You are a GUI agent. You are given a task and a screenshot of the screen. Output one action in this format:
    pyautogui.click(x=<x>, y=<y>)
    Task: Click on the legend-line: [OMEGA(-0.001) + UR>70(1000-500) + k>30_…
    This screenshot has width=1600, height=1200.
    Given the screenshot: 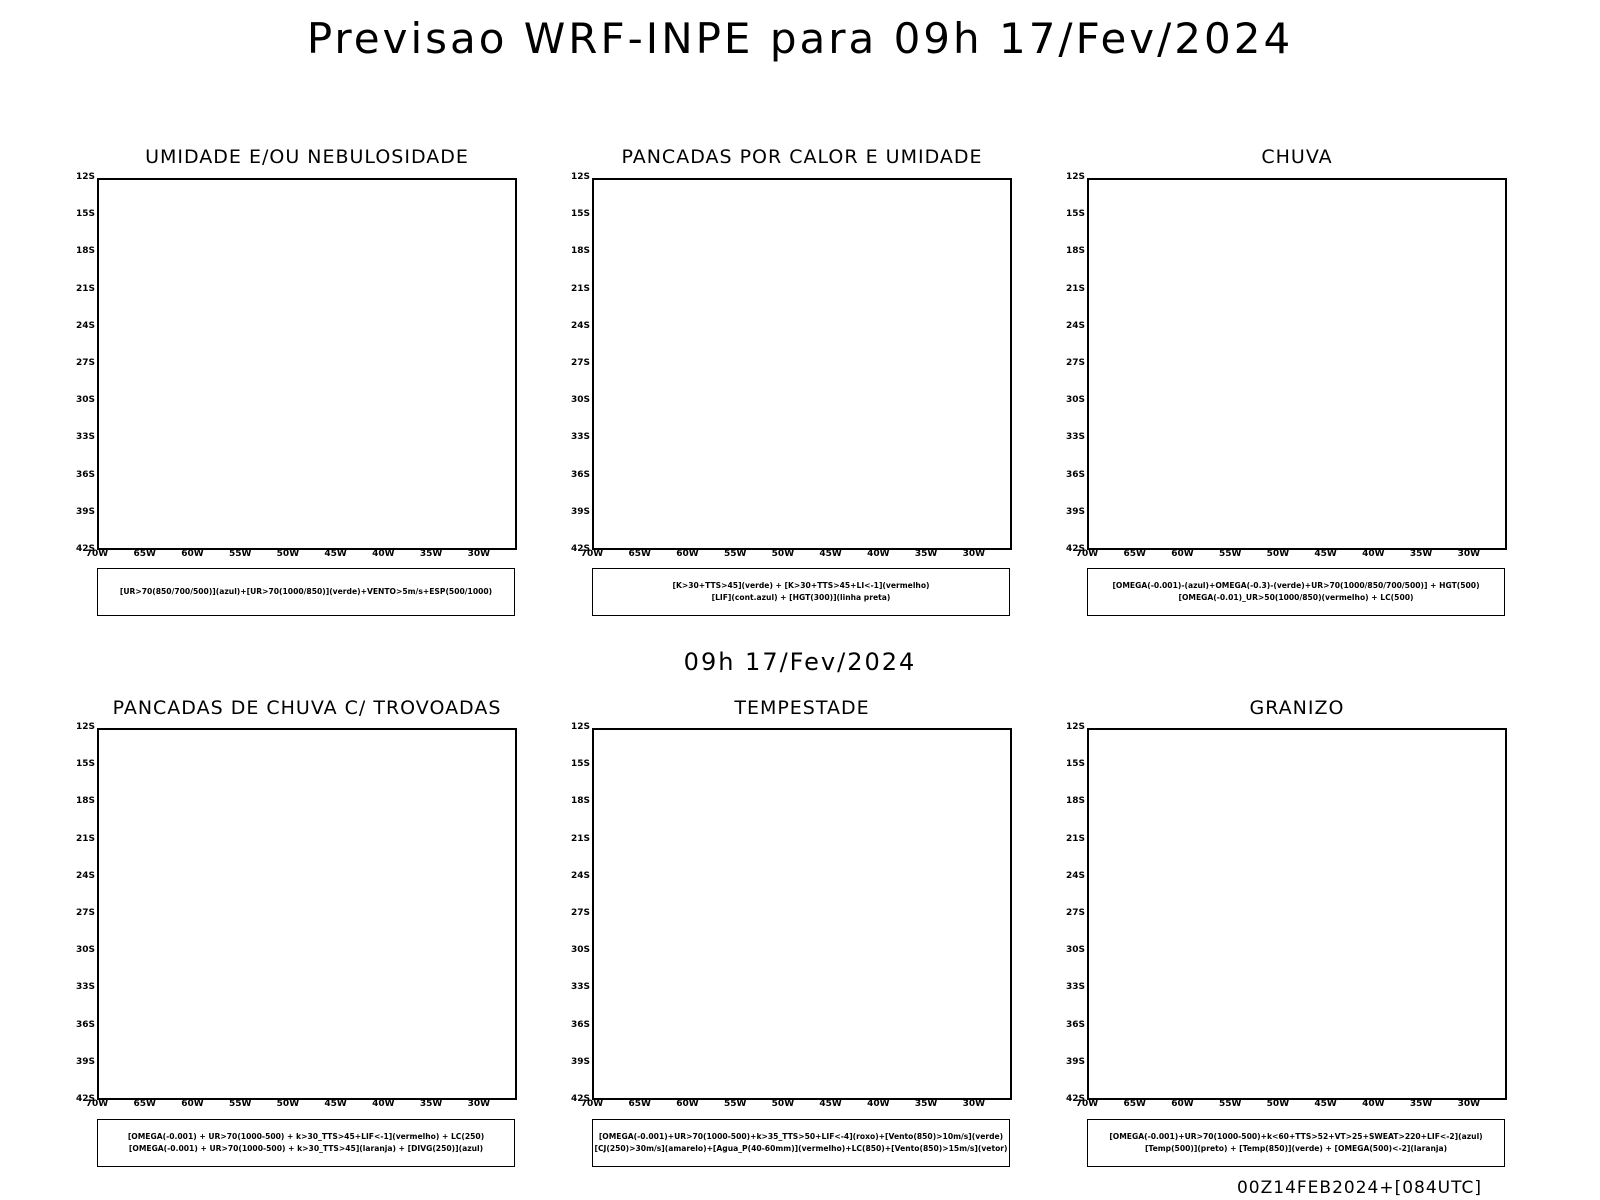 What is the action you would take?
    pyautogui.click(x=306, y=1148)
    